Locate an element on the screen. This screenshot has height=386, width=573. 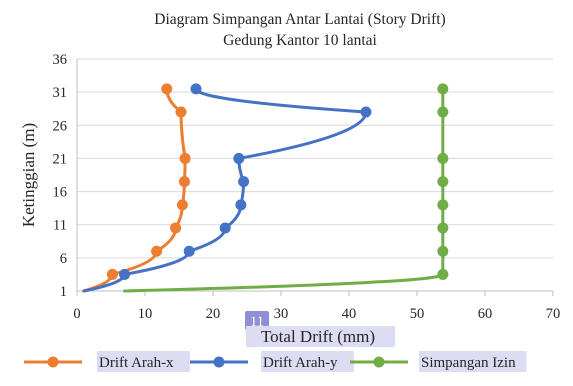
x-axis-title: Total Drift (mm) is located at coordinates (318, 336).